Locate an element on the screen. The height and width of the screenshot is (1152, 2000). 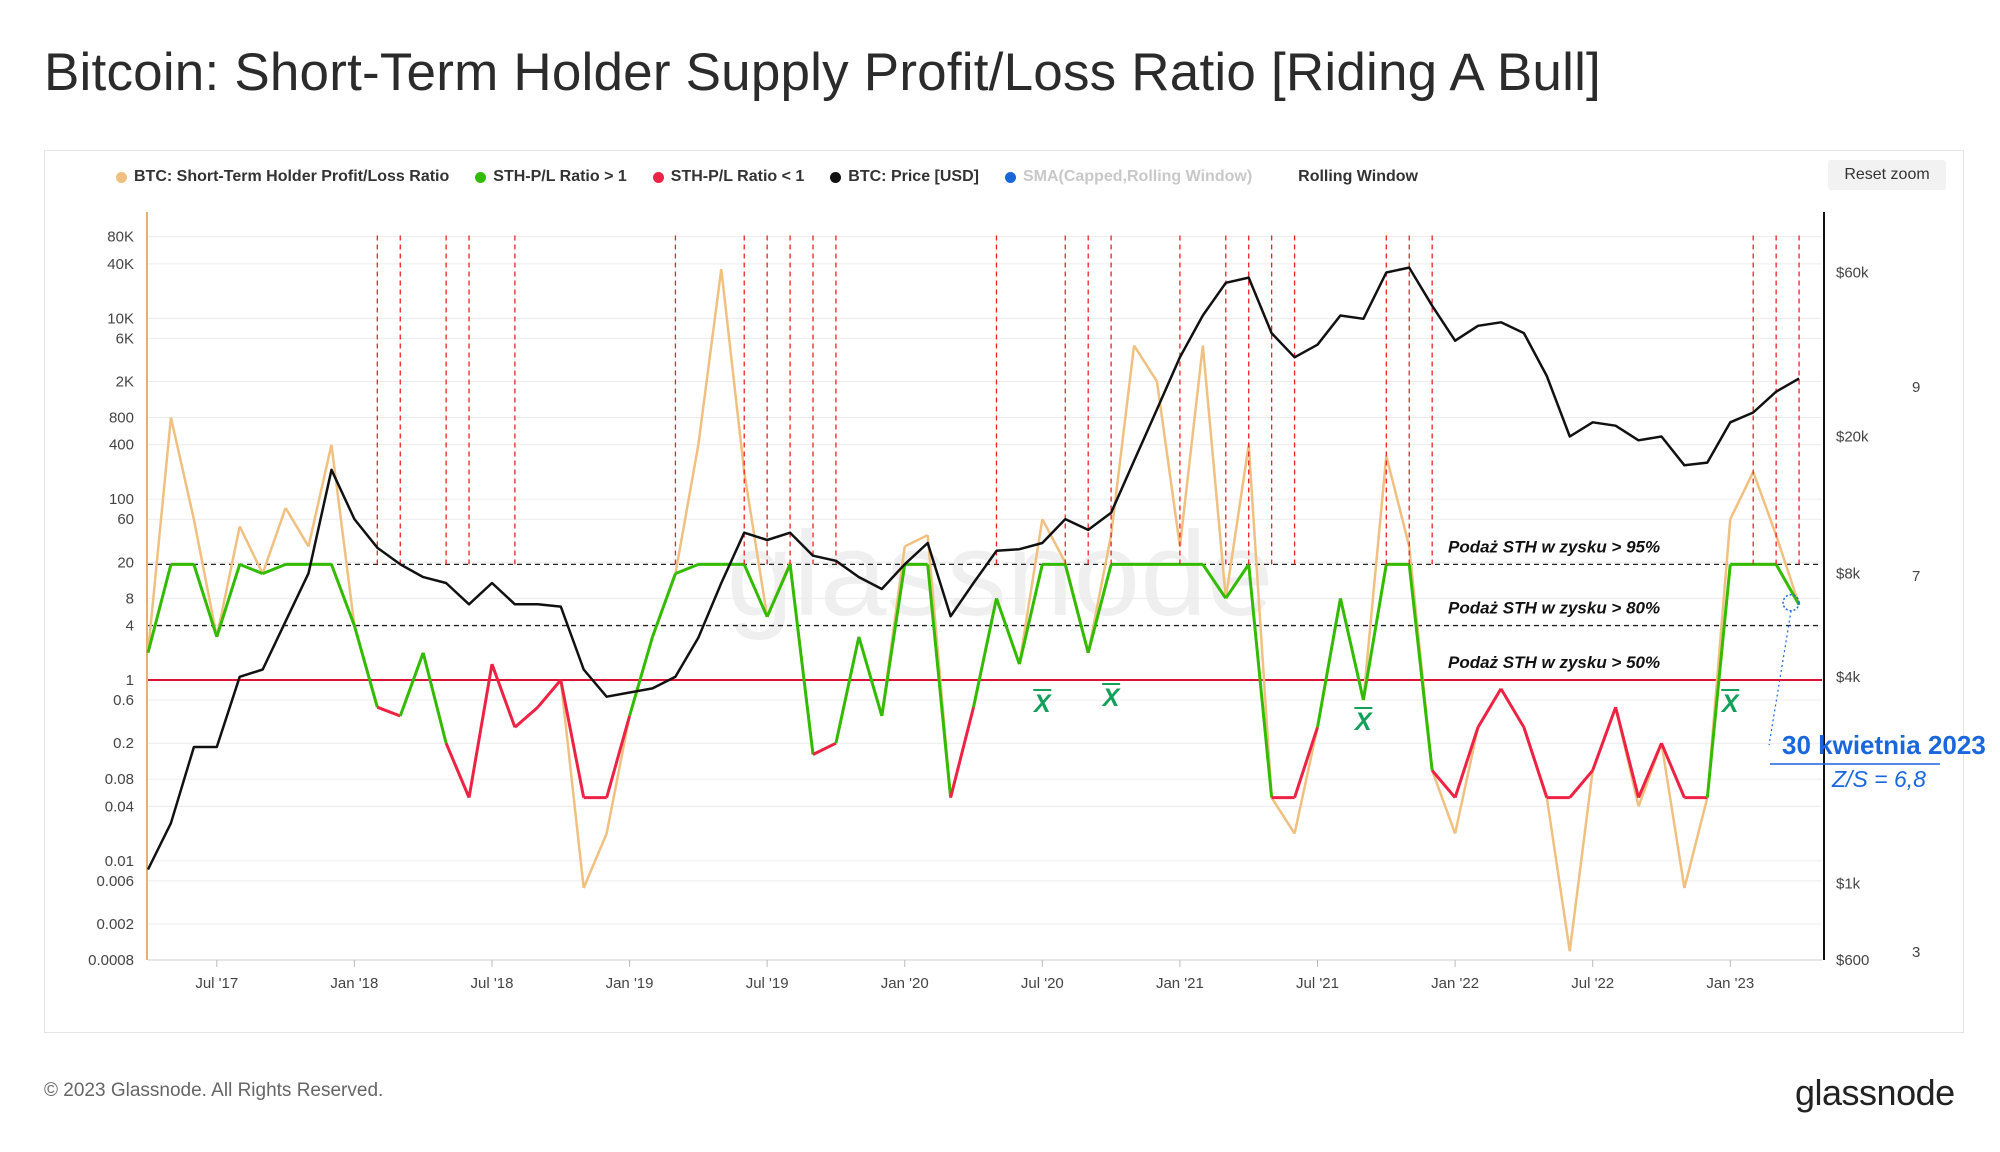
y-left-tick-label: 8 is located at coordinates (130, 598).